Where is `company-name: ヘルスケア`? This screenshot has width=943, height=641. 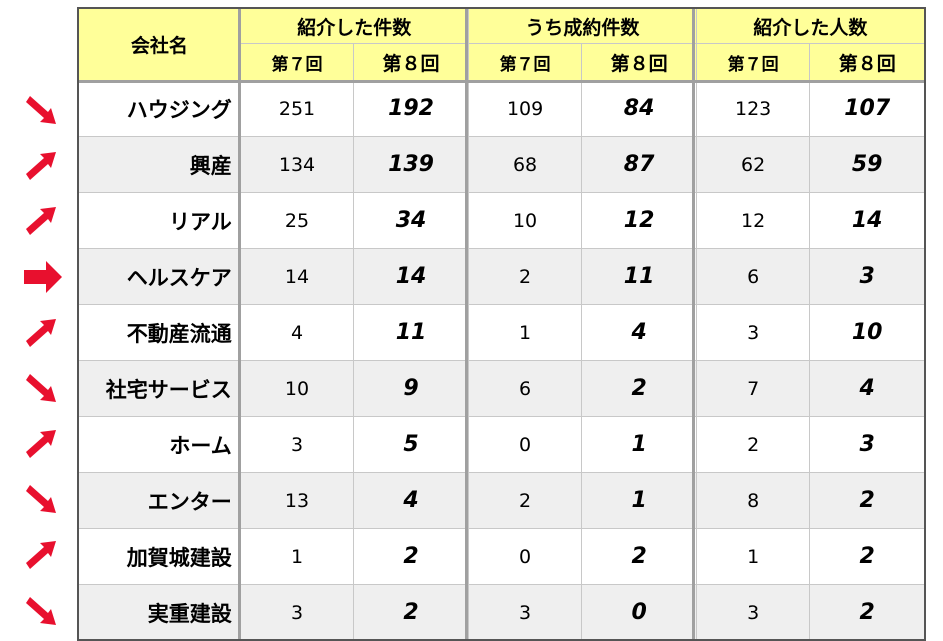
company-name: ヘルスケア is located at coordinates (159, 276).